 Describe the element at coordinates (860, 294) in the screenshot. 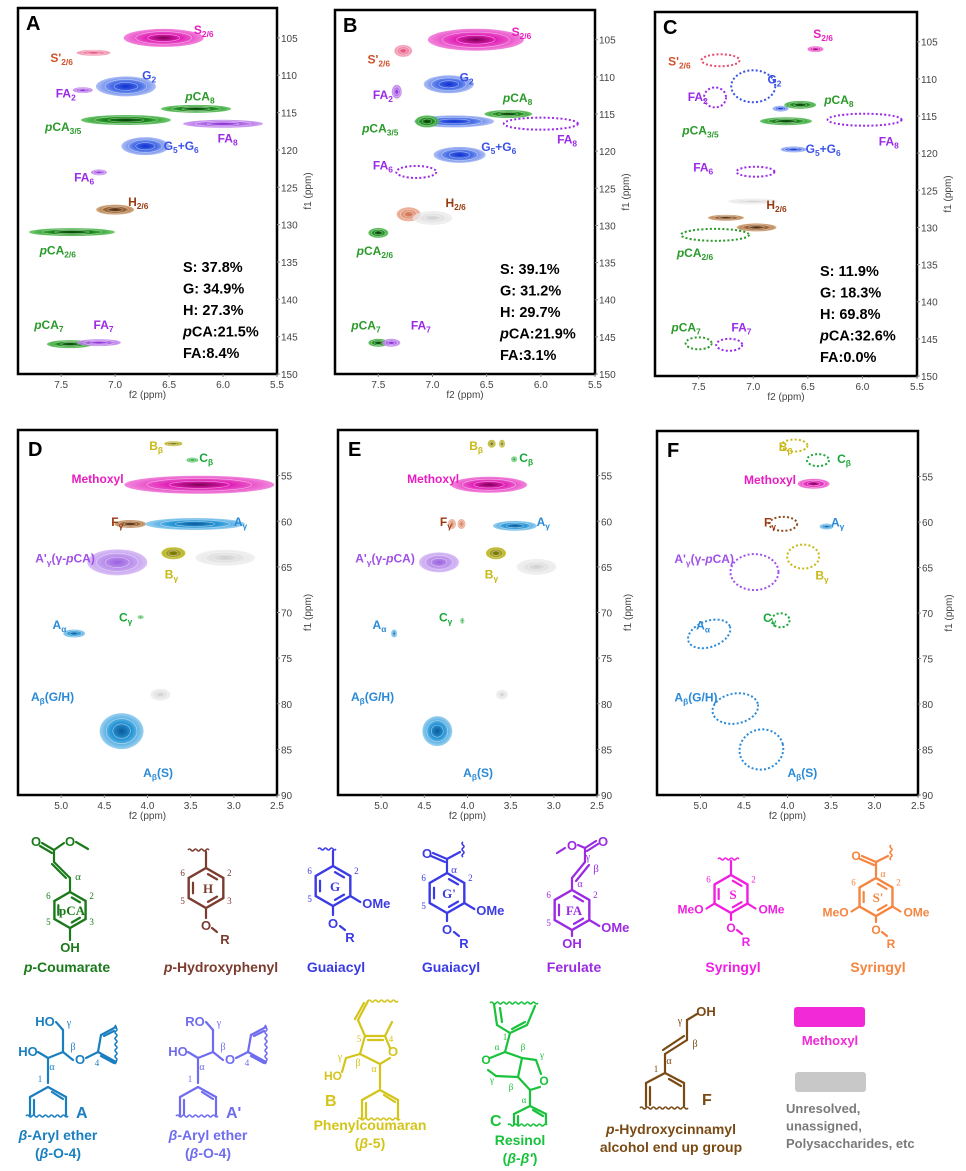

I see `stat-value: 18.3%` at that location.